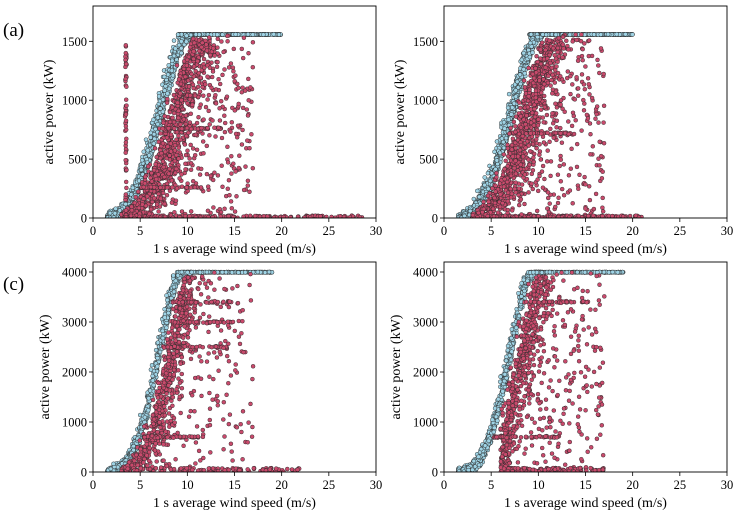 Image resolution: width=742 pixels, height=514 pixels. What do you see at coordinates (77, 160) in the screenshot?
I see `y-tick-label: 500` at bounding box center [77, 160].